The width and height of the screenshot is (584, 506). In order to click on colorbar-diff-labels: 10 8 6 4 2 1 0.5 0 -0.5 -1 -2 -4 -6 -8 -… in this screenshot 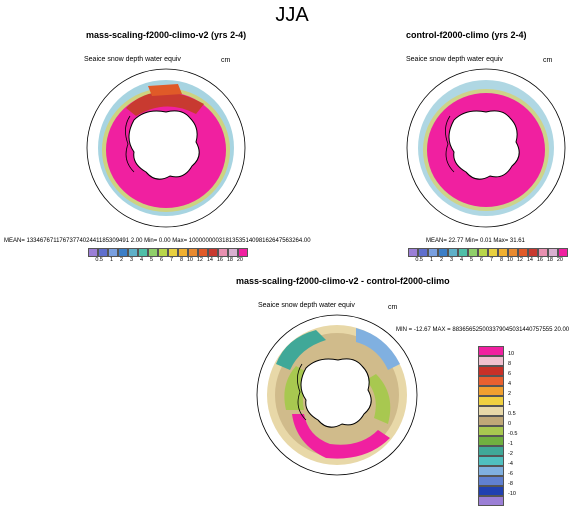, I will do `click(512, 425)`.